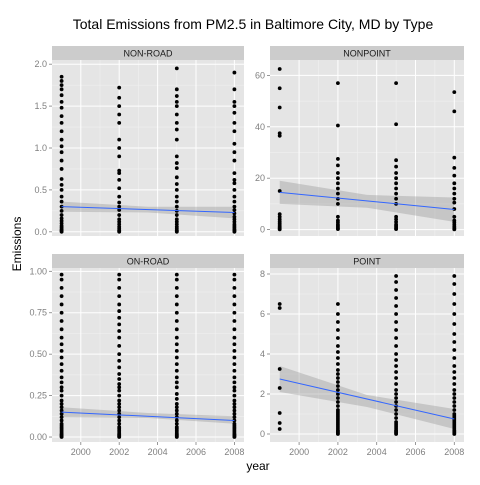 The image size is (480, 485). What do you see at coordinates (367, 54) in the screenshot?
I see `strip-label-nonpoint: NONPOINT` at bounding box center [367, 54].